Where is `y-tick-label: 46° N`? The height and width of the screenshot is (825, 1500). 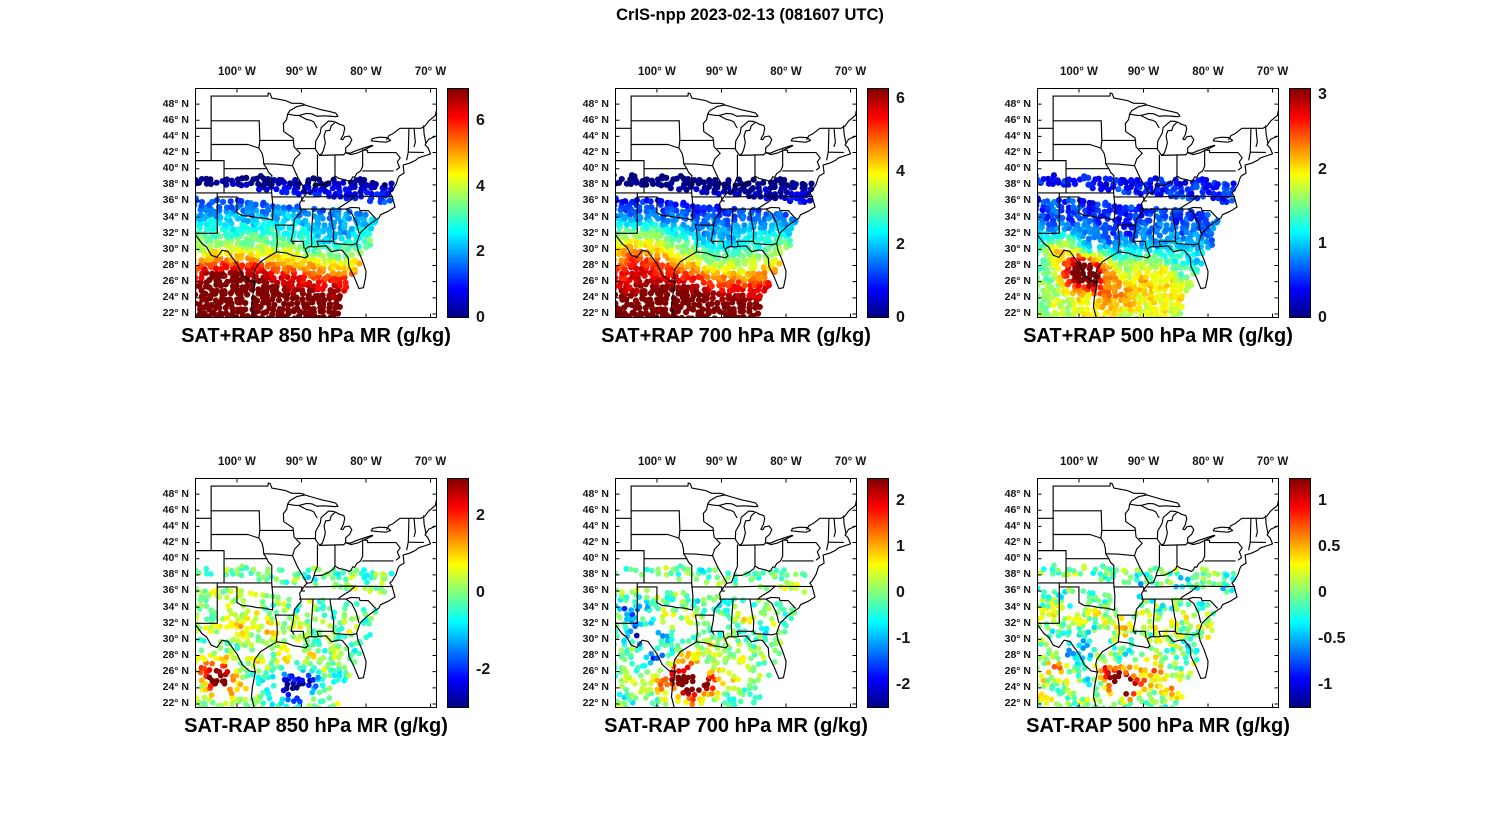
y-tick-label: 46° N is located at coordinates (595, 509).